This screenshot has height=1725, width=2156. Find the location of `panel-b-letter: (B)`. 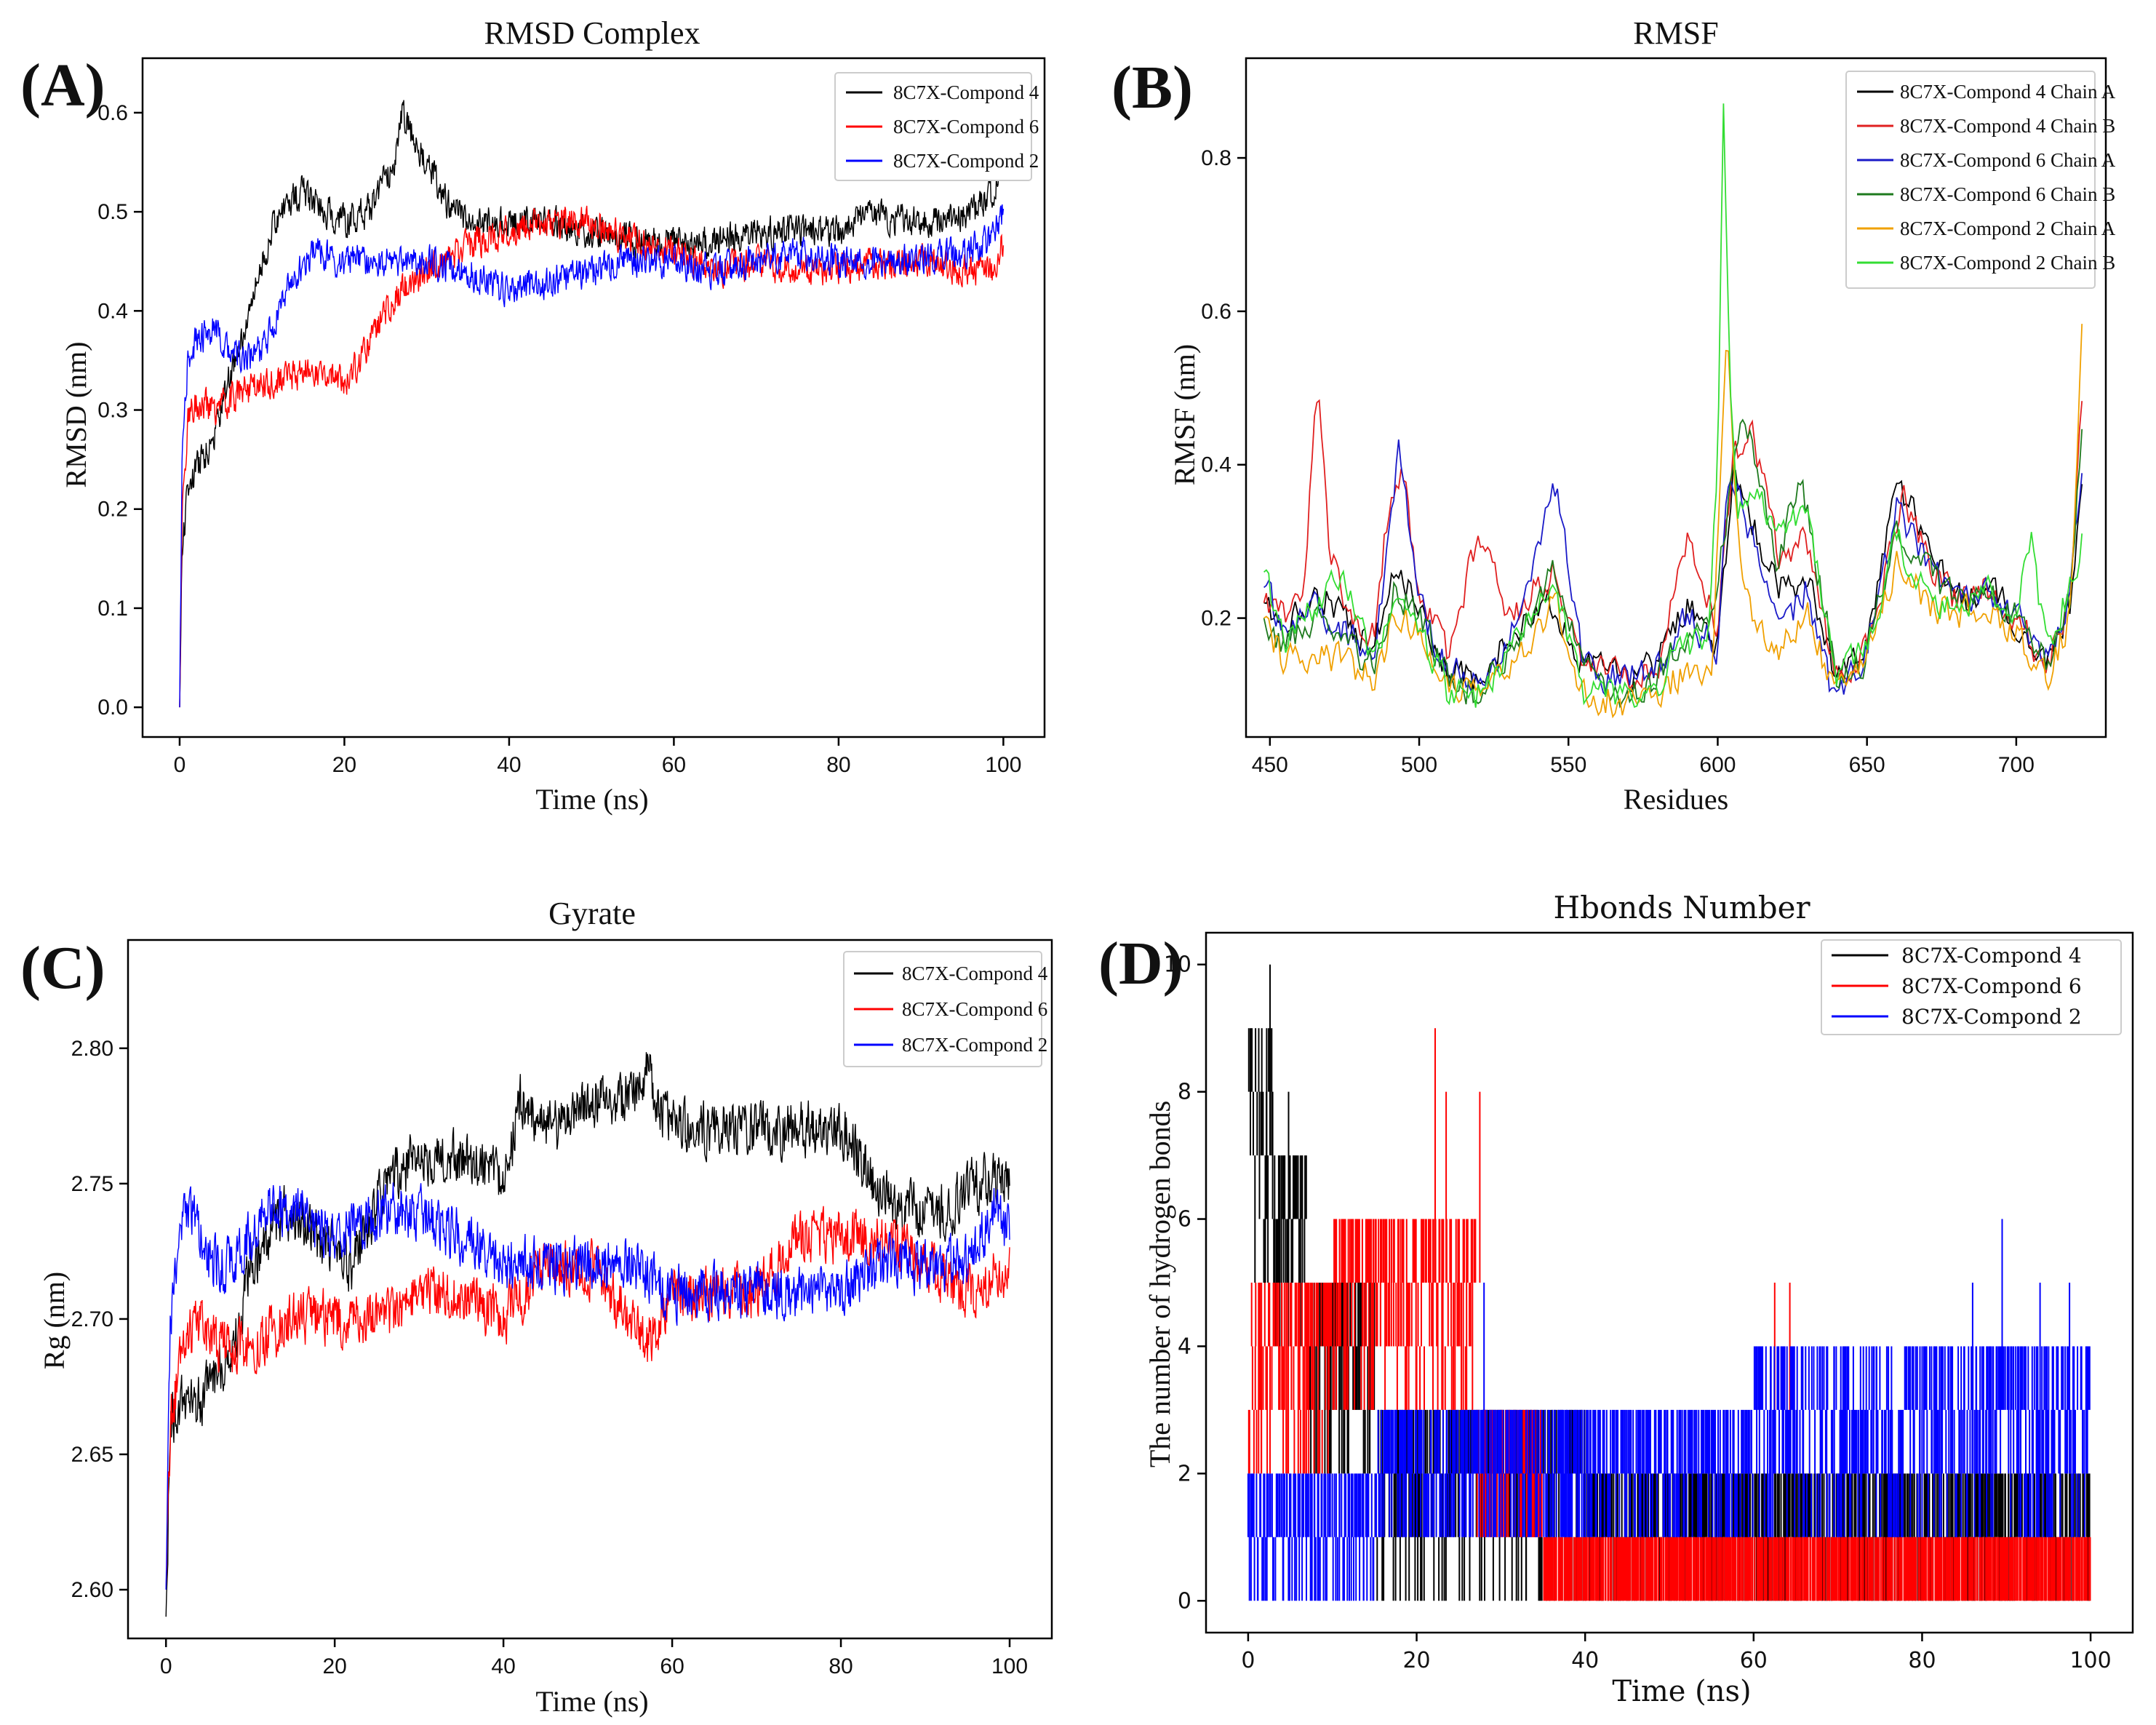

panel-b-letter: (B) is located at coordinates (1152, 87).